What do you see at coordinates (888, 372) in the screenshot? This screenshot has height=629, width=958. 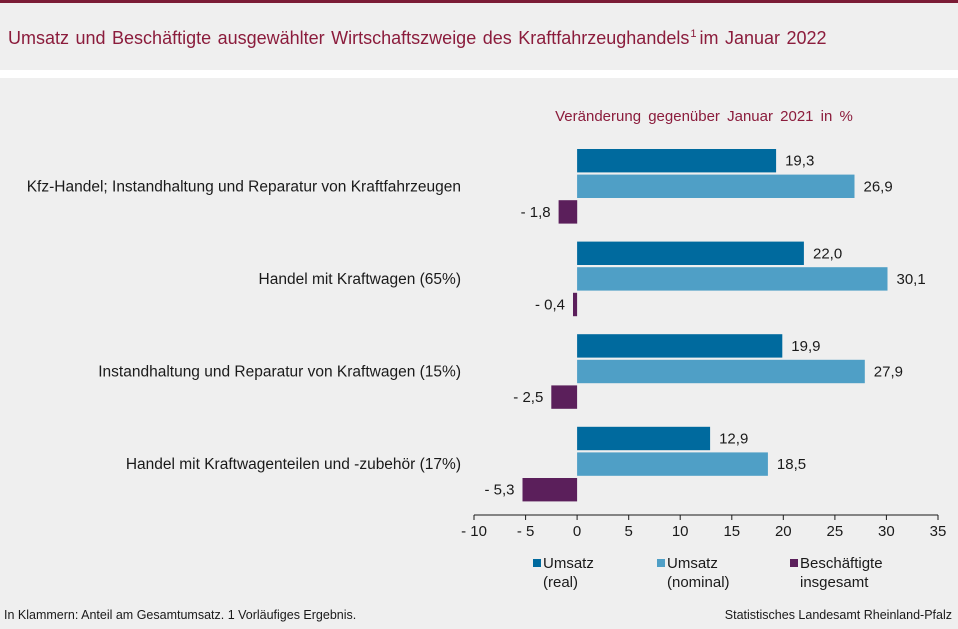 I see `value-label-umsatz-nominal-3: 27,9` at bounding box center [888, 372].